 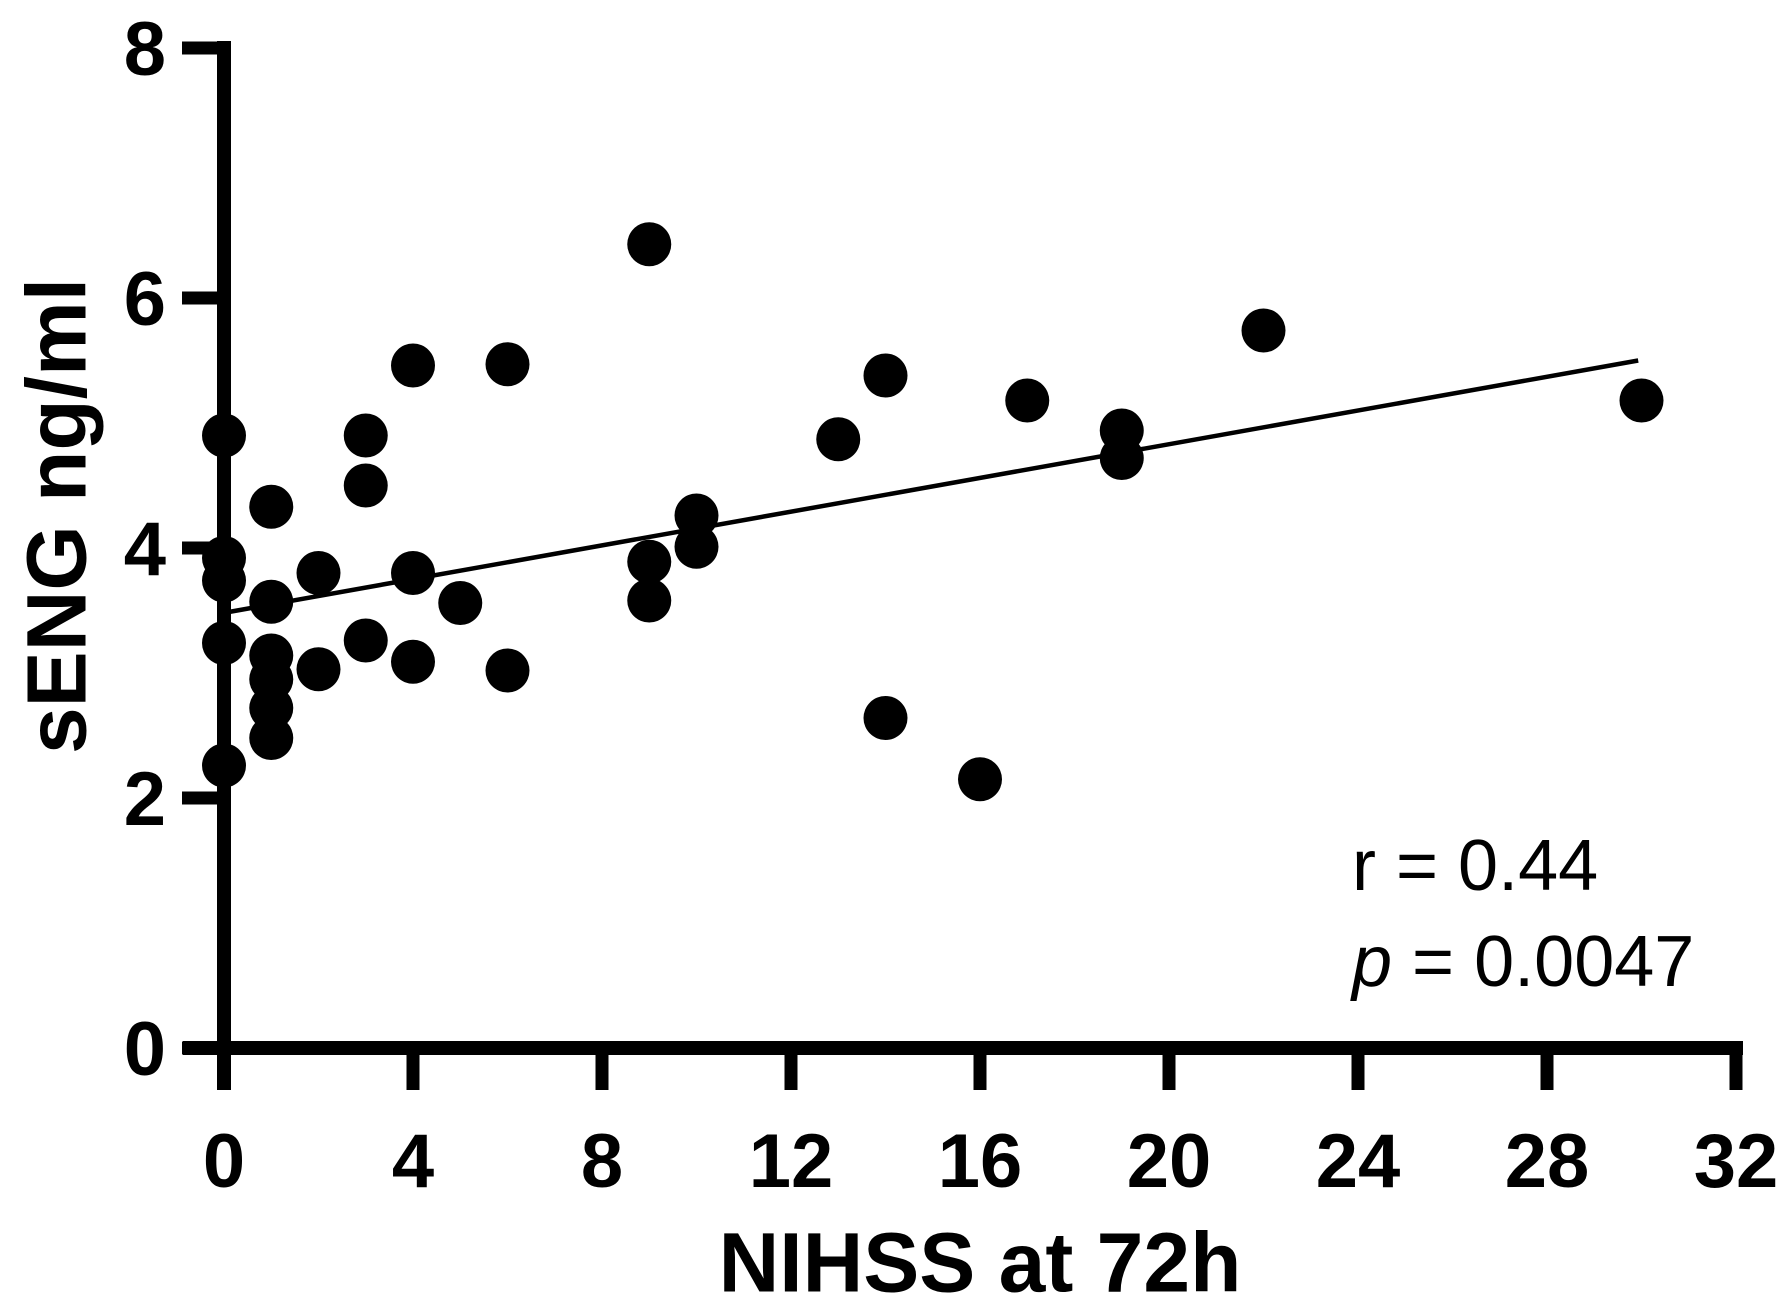 I want to click on x-tick-label: 4, so click(x=413, y=1161).